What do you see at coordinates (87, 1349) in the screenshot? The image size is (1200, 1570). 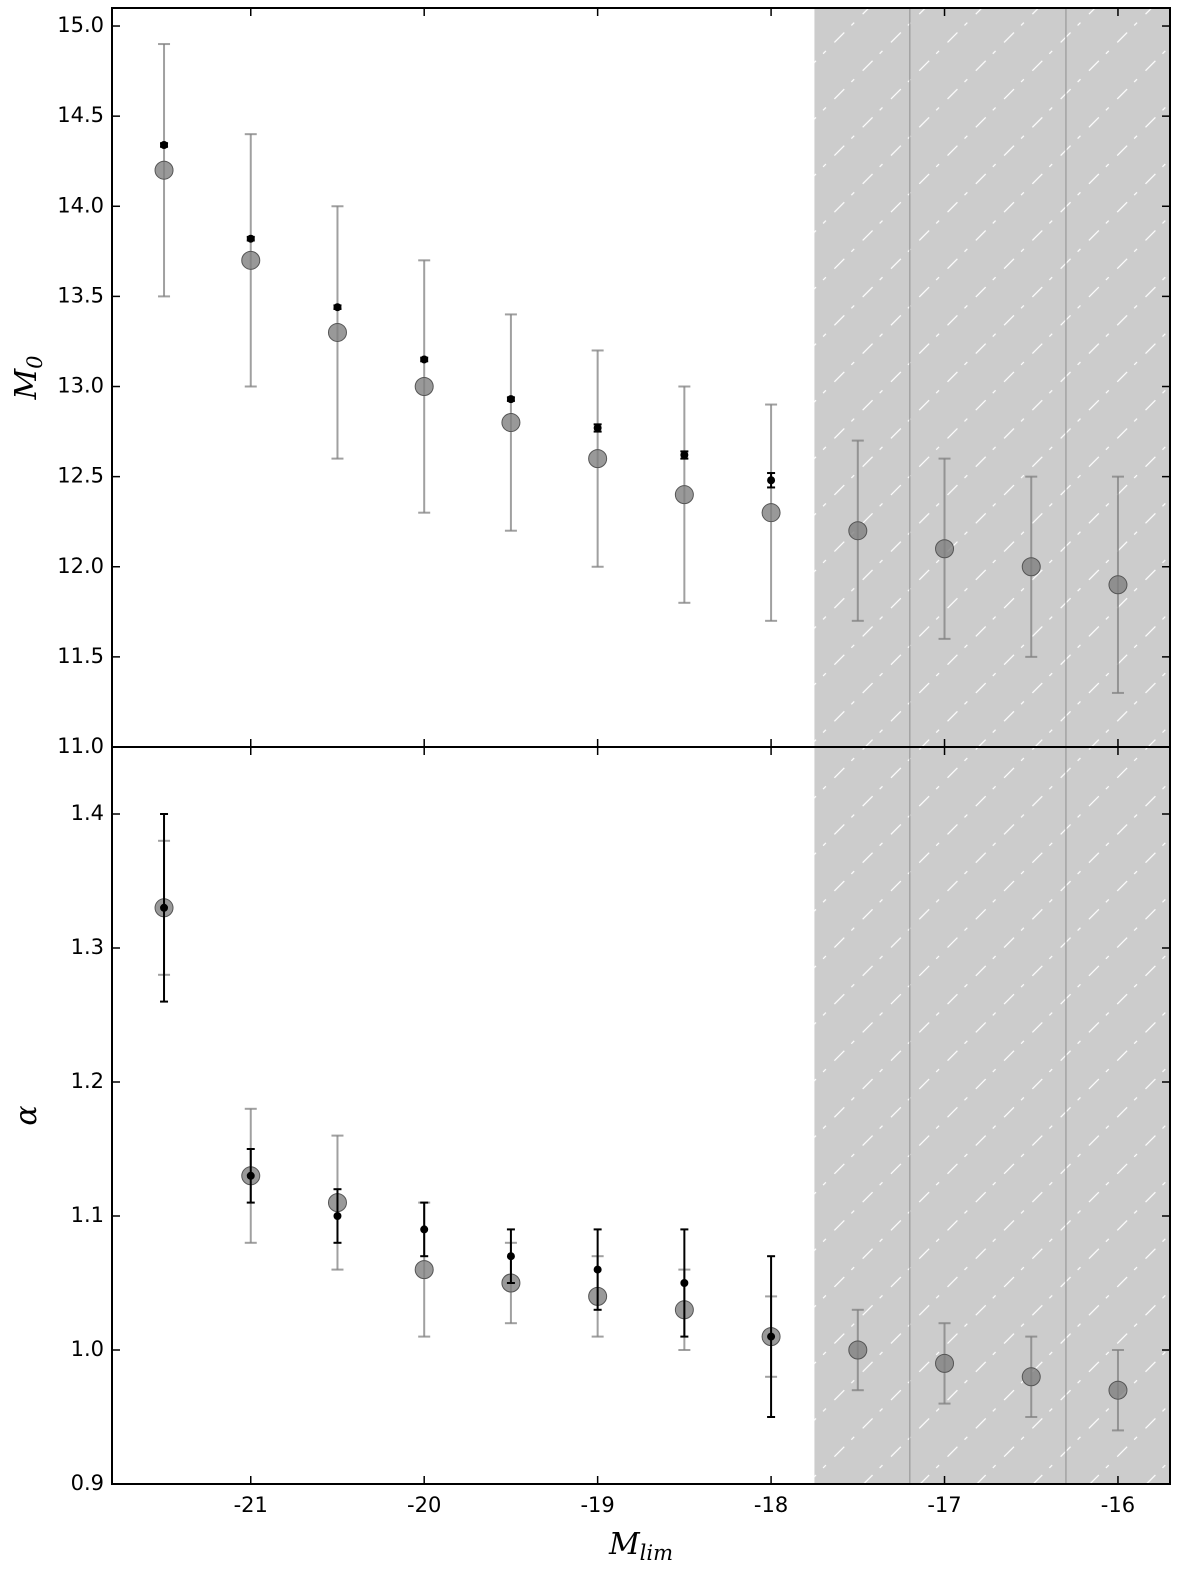 I see `y-tick-label: 1.0` at bounding box center [87, 1349].